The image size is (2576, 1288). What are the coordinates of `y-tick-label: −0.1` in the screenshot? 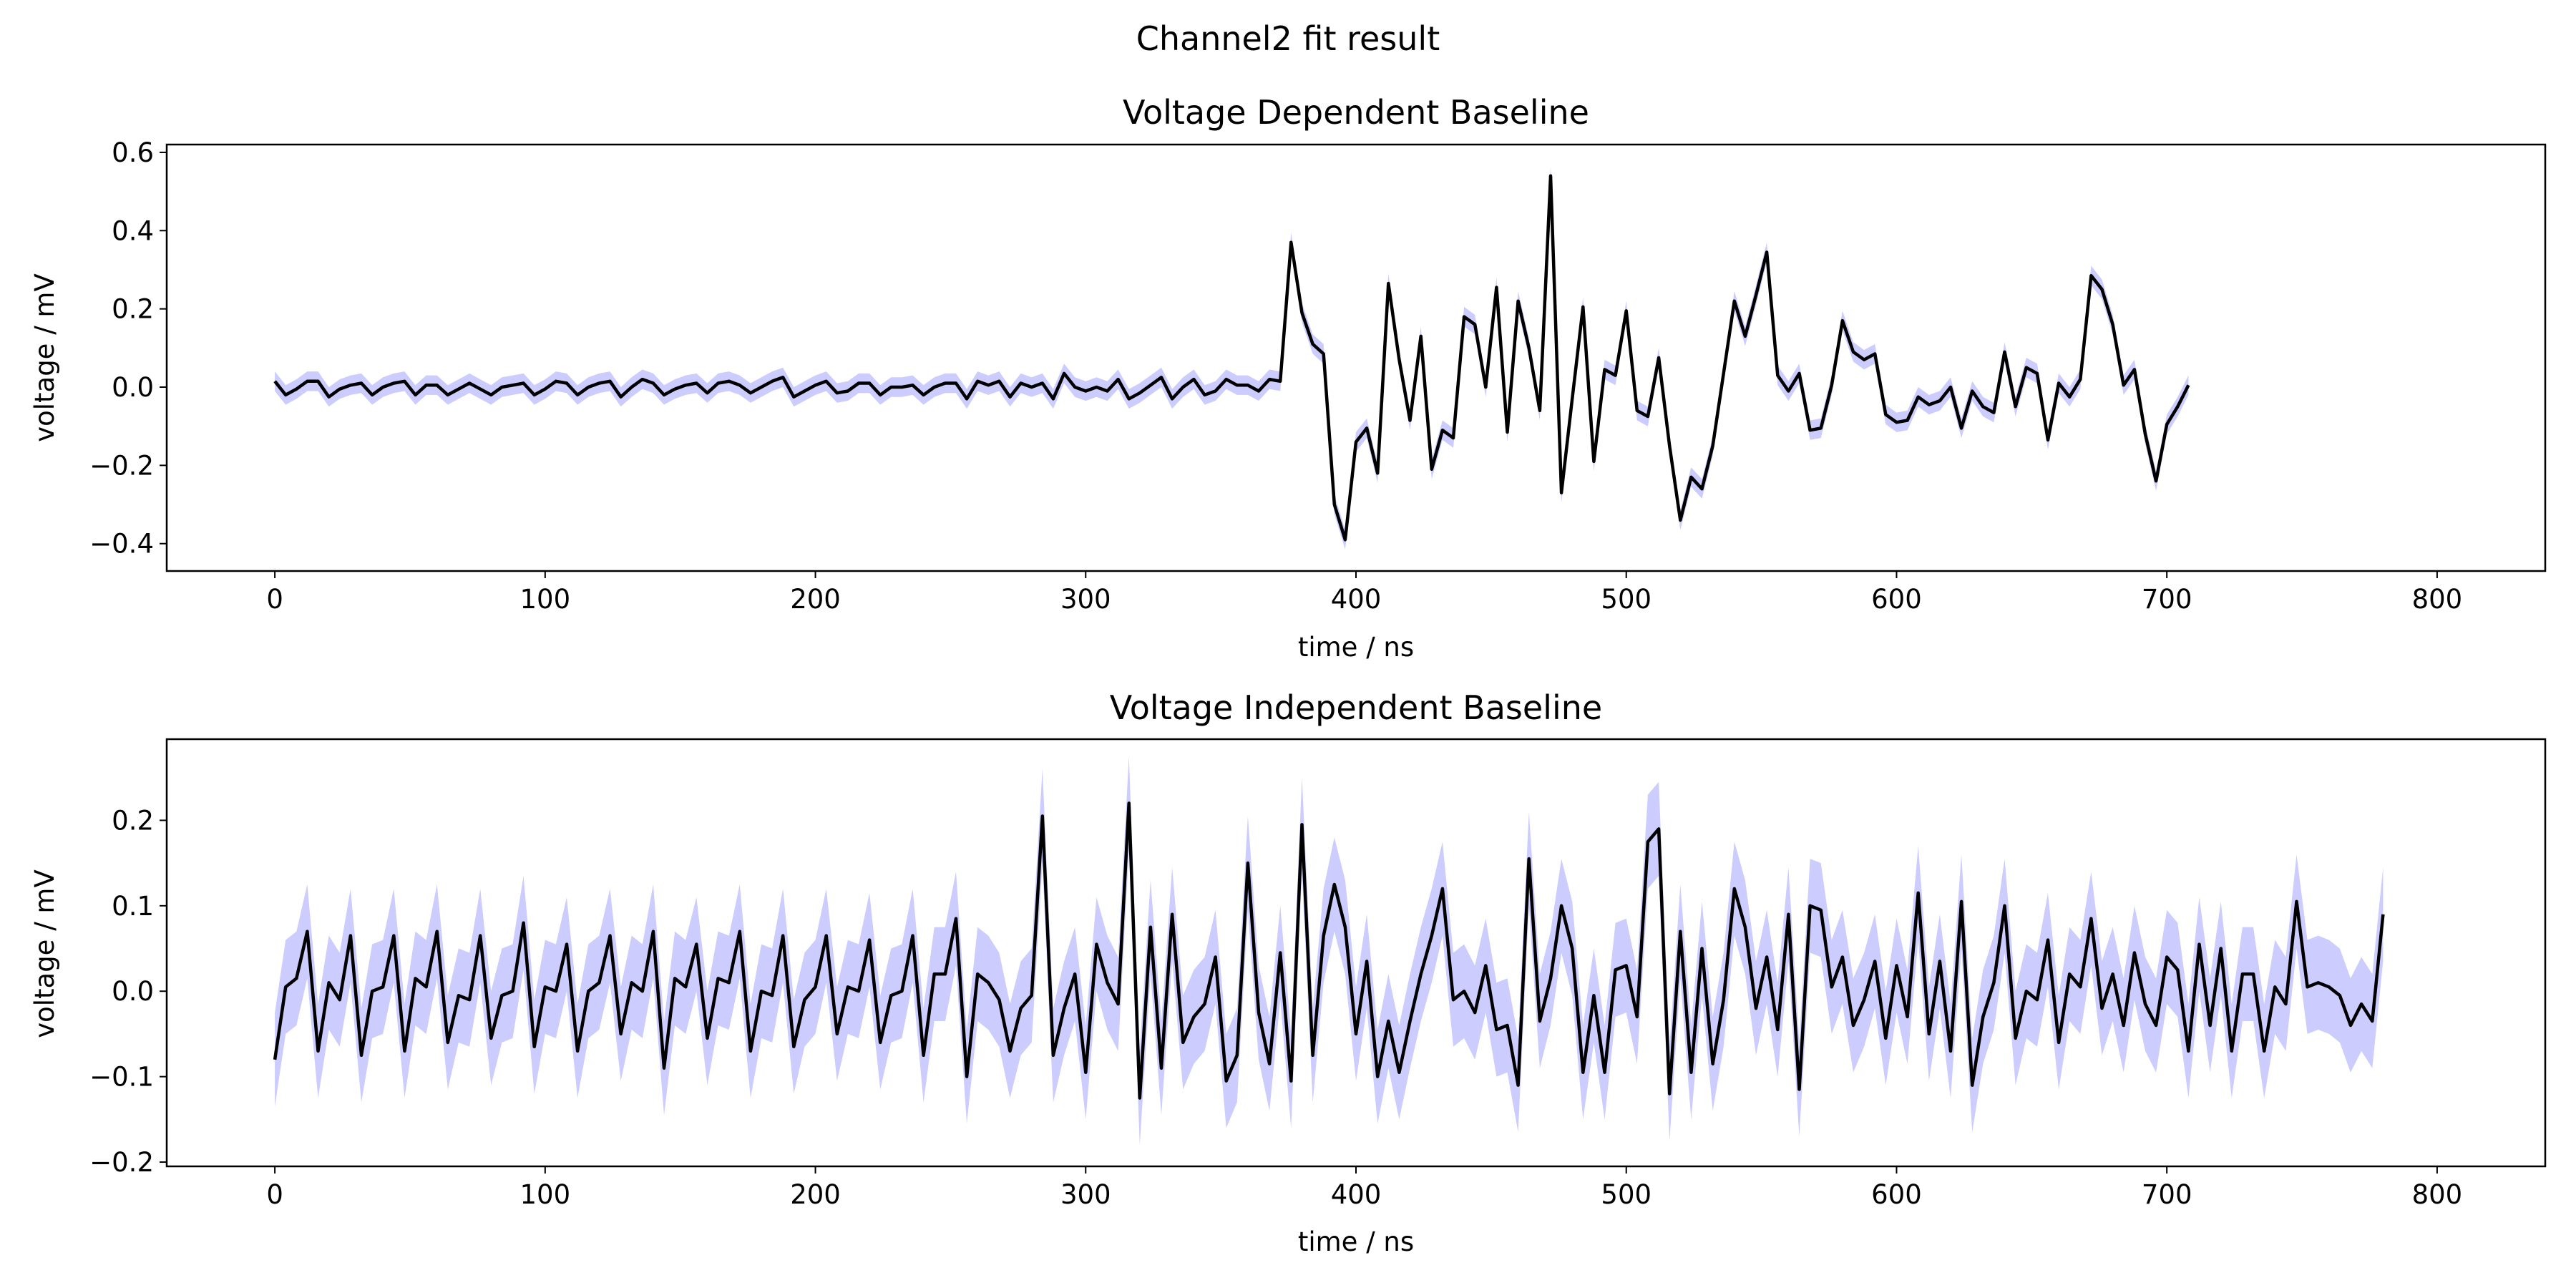 It's located at (122, 1077).